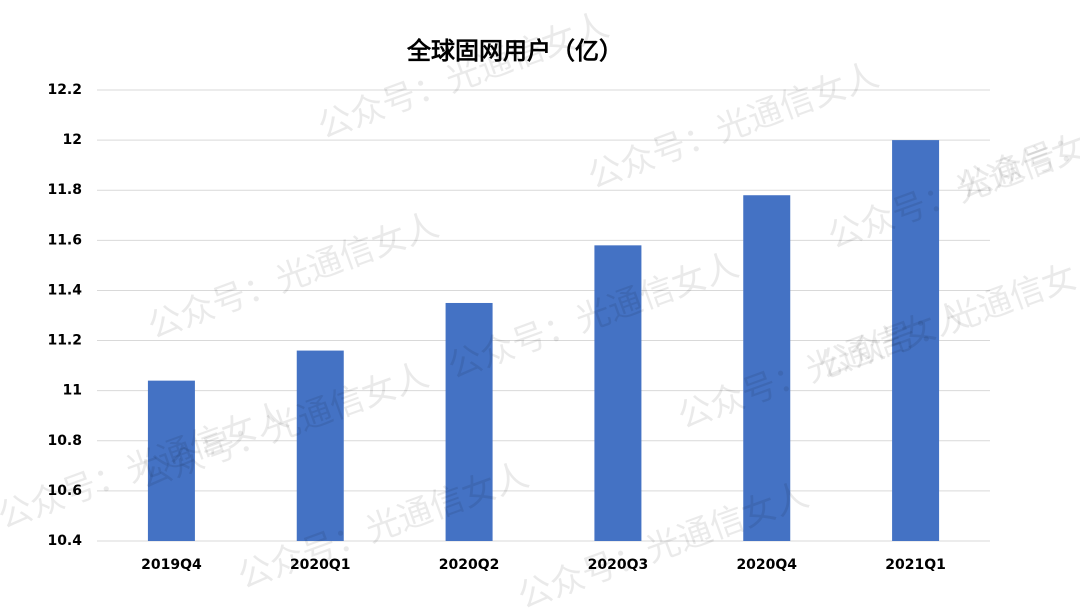 This screenshot has width=1080, height=608. I want to click on y-tick-label: 10.8, so click(64, 441).